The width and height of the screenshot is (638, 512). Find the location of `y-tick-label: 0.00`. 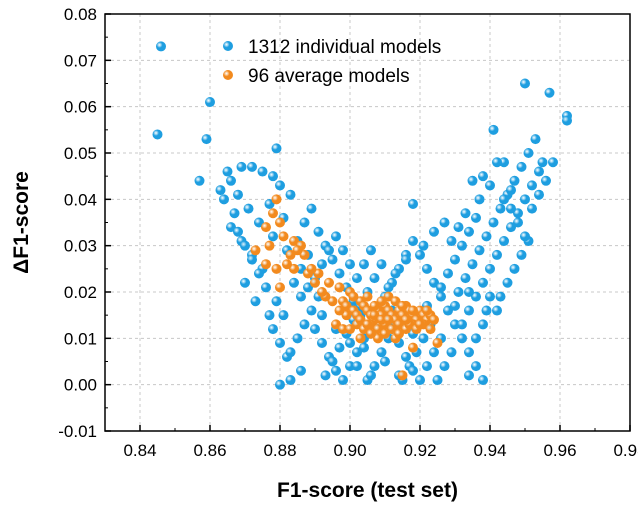

y-tick-label: 0.00 is located at coordinates (80, 385).